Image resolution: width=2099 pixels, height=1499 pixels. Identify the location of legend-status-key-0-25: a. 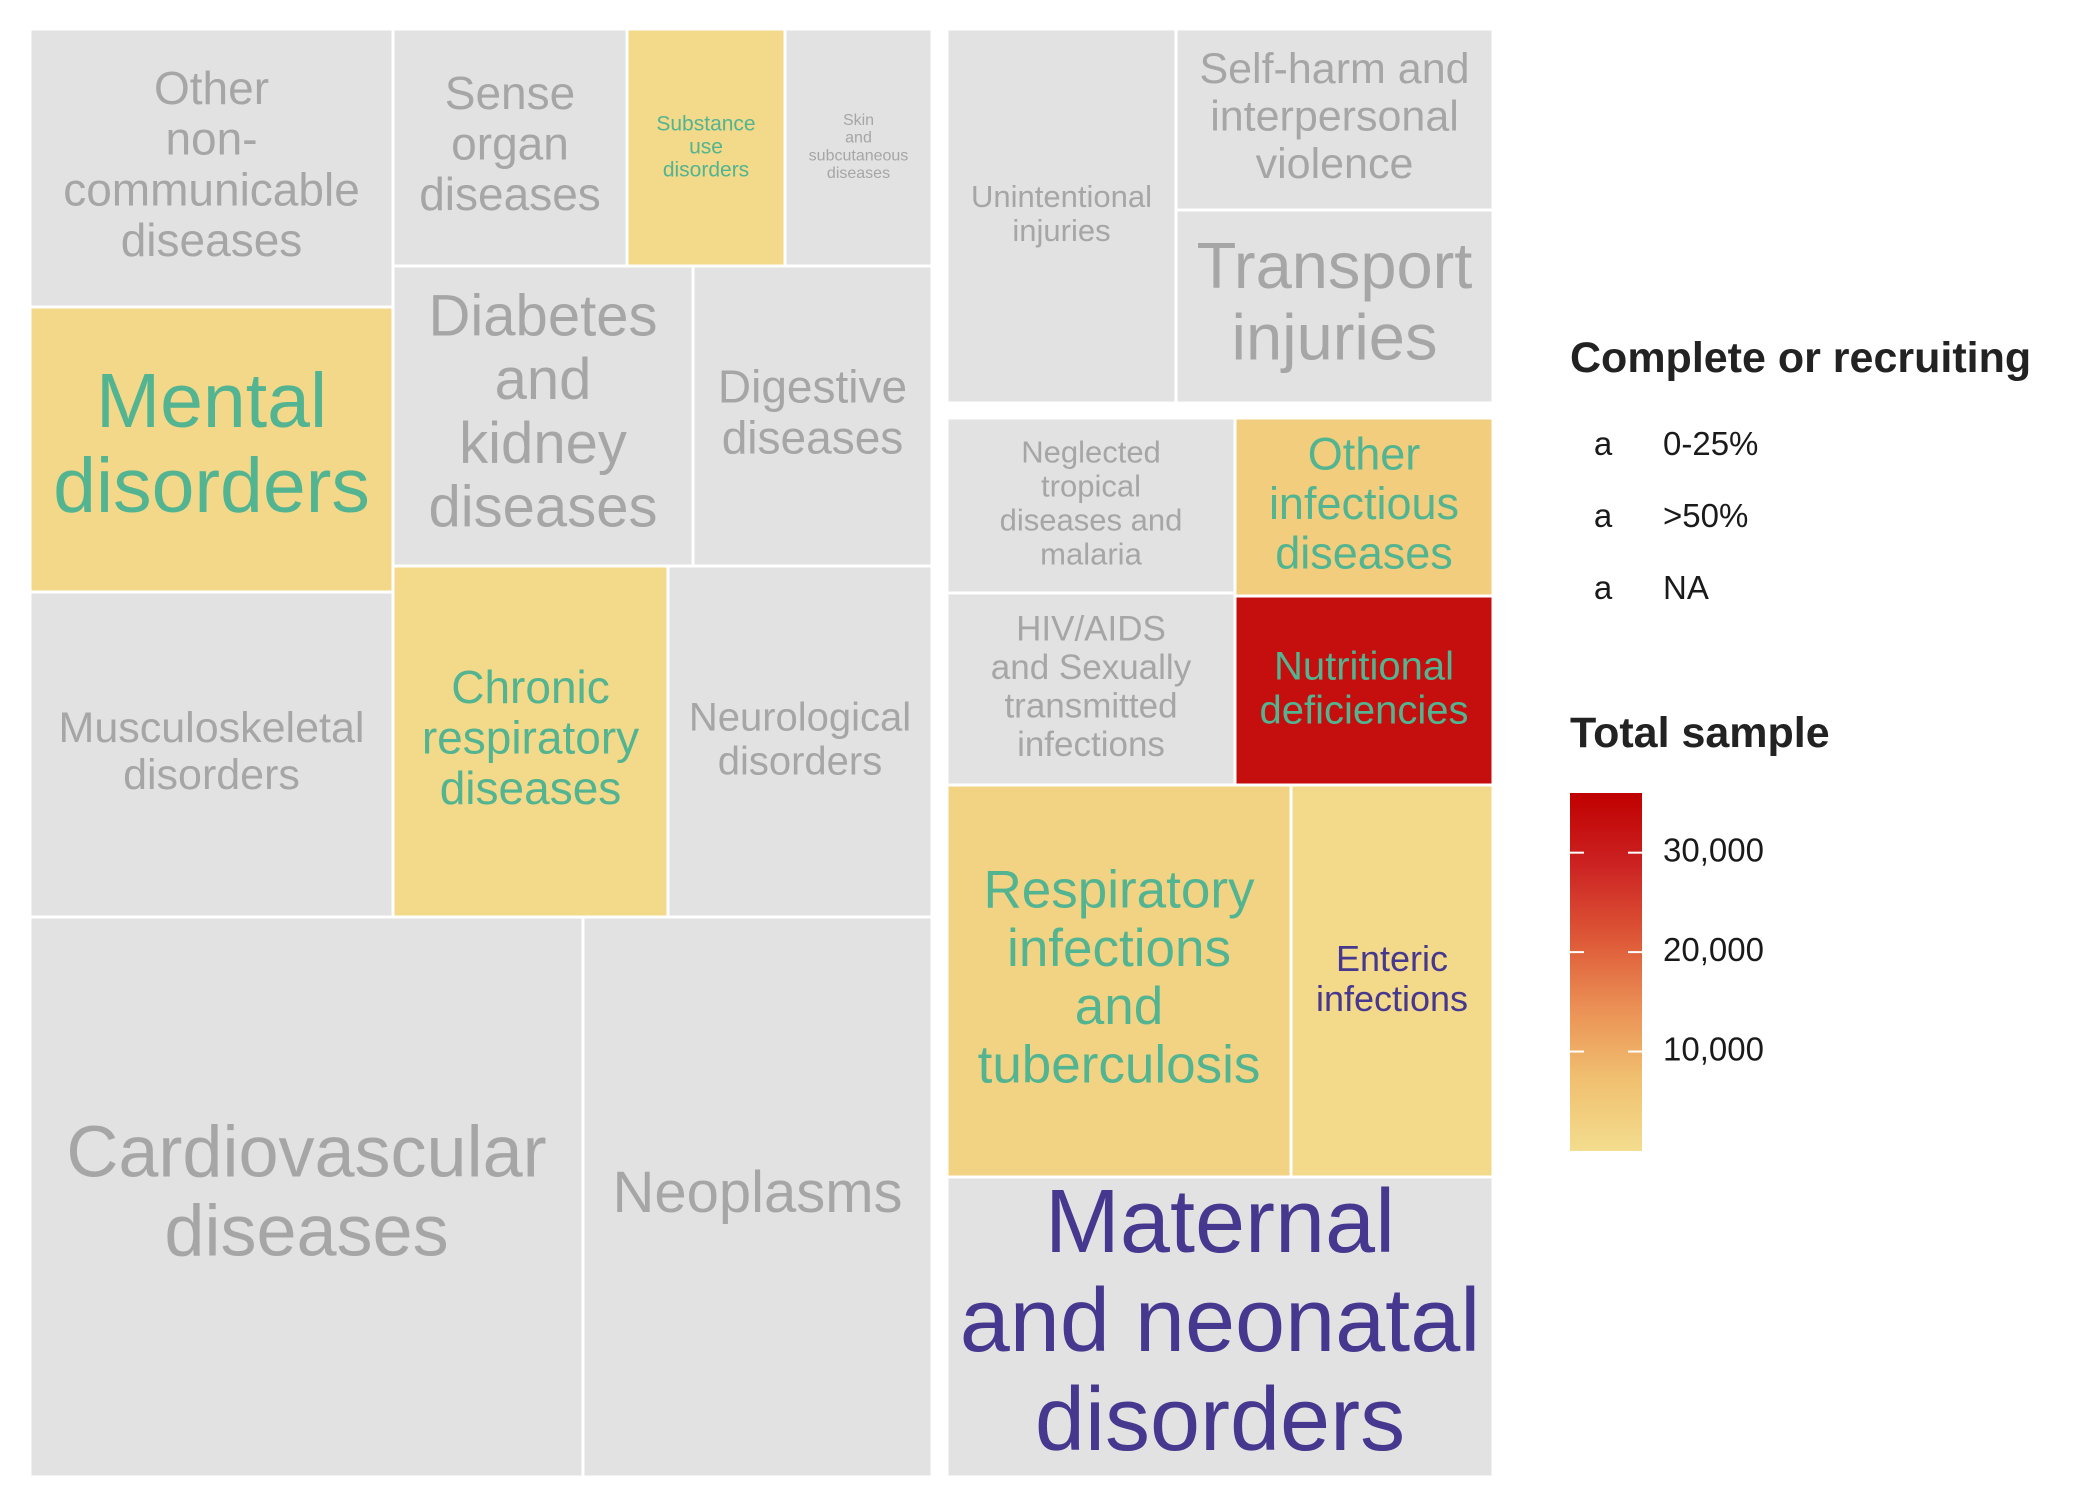
(1603, 443).